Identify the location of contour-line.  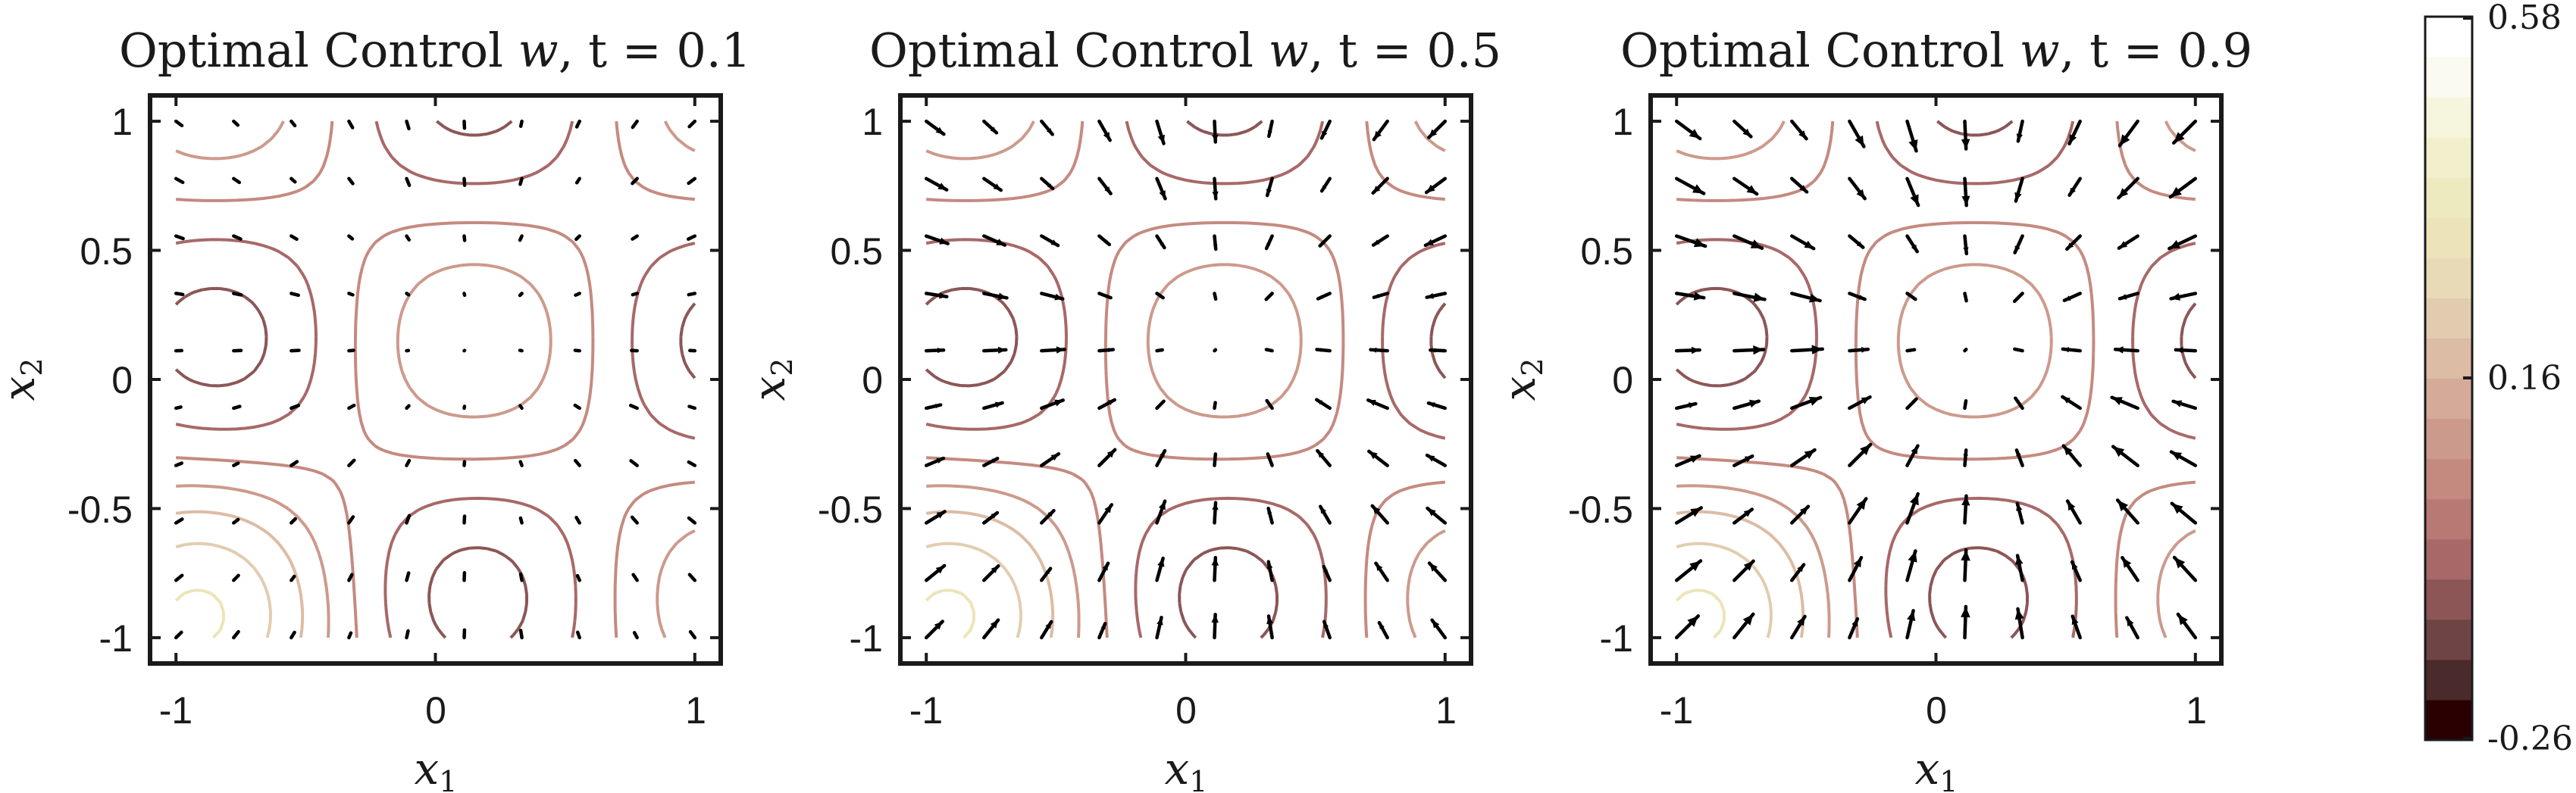
(973, 590).